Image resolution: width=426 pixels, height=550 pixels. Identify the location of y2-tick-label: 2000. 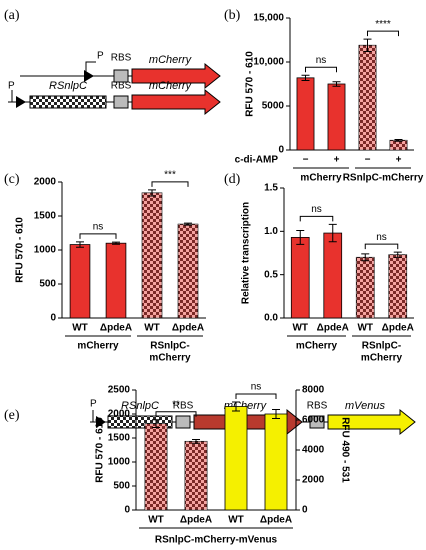
(313, 480).